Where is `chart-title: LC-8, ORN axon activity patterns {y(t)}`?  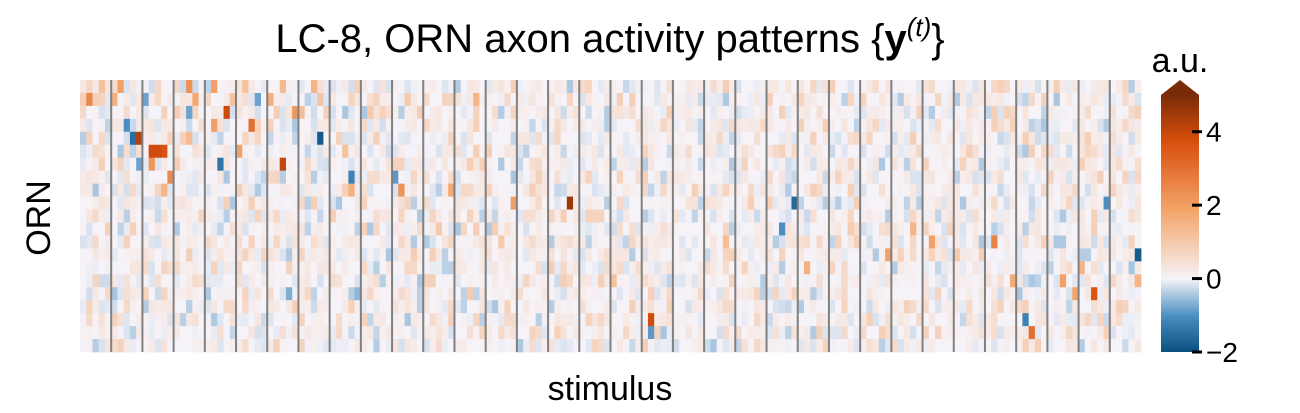 chart-title: LC-8, ORN axon activity patterns {y(t)} is located at coordinates (609, 36).